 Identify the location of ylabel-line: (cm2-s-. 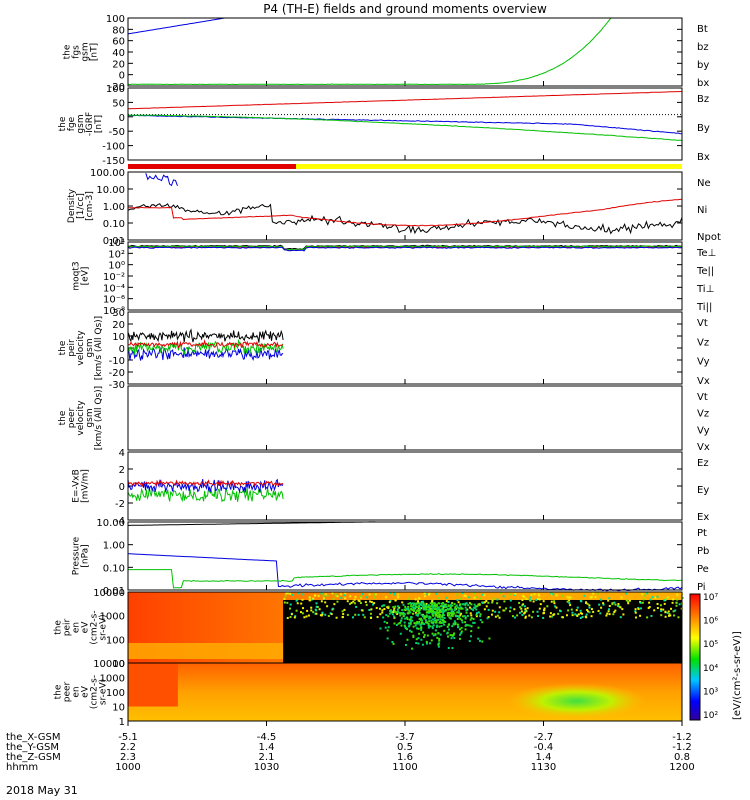
(95, 627).